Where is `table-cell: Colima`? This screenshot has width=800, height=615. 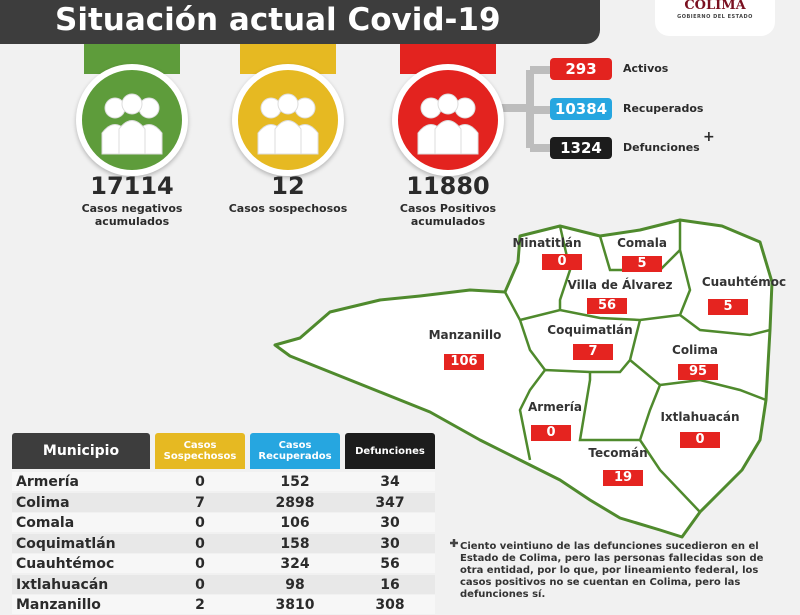
table-cell: Colima is located at coordinates (43, 502).